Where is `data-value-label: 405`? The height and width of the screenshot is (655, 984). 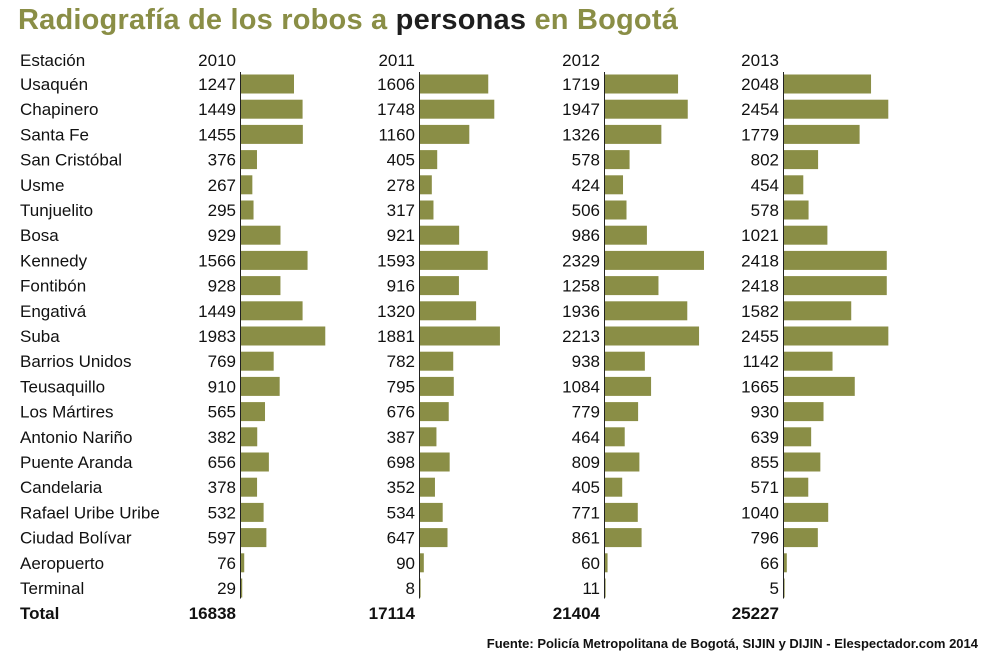 data-value-label: 405 is located at coordinates (401, 160).